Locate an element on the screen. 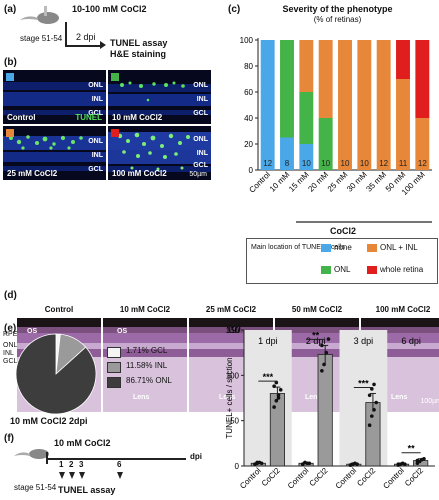  y-tick-label: 50 is located at coordinates (234, 421).